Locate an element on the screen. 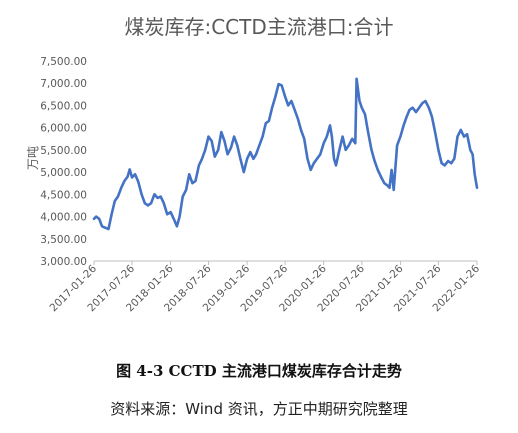 Image resolution: width=518 pixels, height=433 pixels. y-tick-label: 7,500.00 is located at coordinates (63, 62).